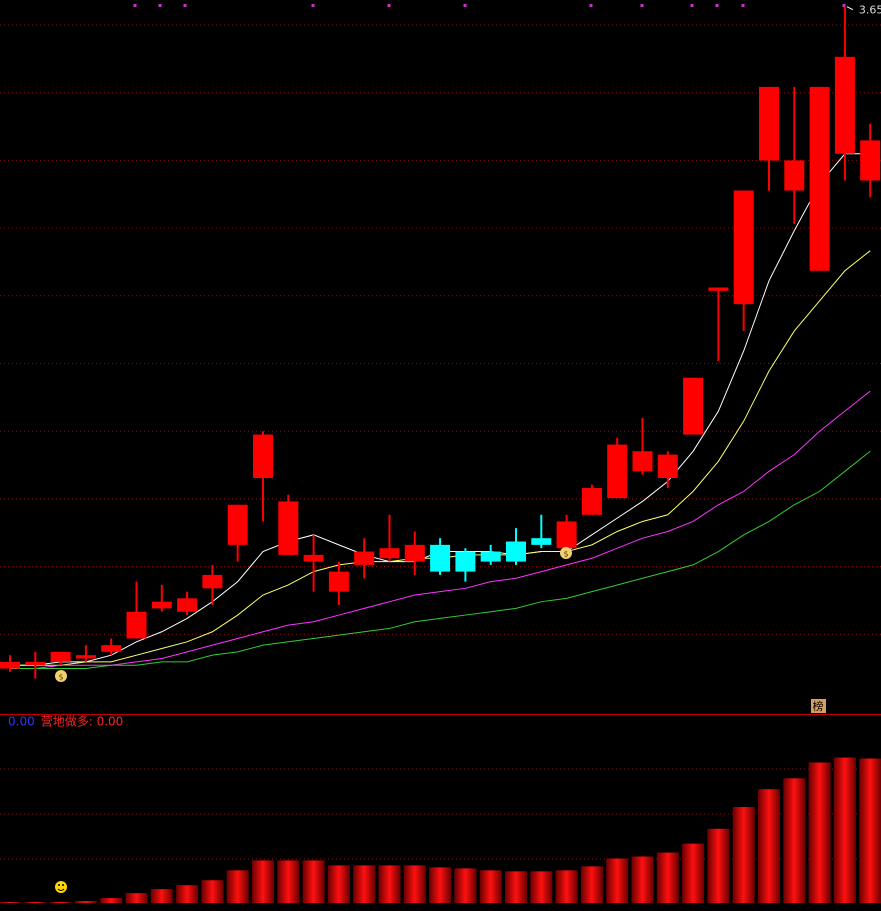  I want to click on indicator-label: 营地做多: 0.00, so click(82, 721).